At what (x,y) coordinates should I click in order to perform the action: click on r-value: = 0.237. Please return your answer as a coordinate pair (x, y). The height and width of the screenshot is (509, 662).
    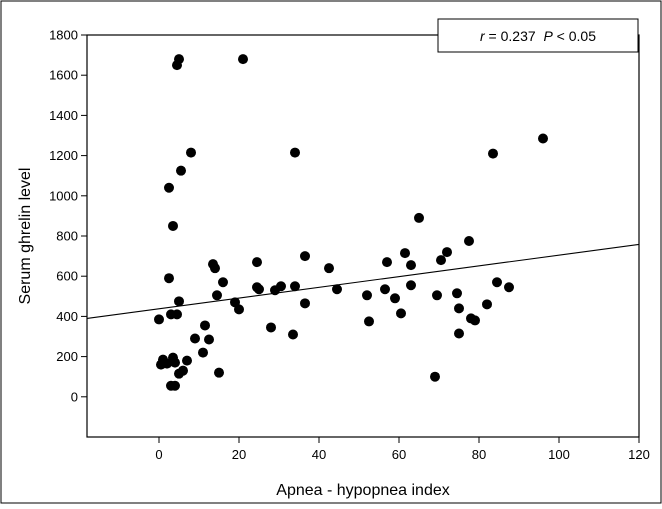
    Looking at the image, I should click on (514, 36).